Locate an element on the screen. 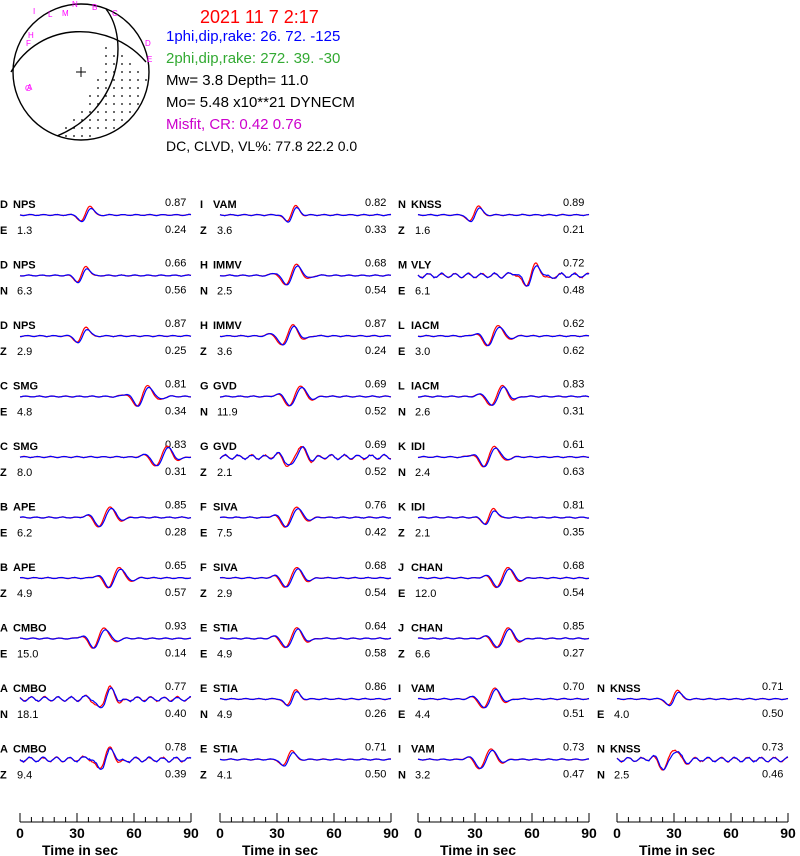 This screenshot has height=856, width=800. station-name: GVD is located at coordinates (225, 447).